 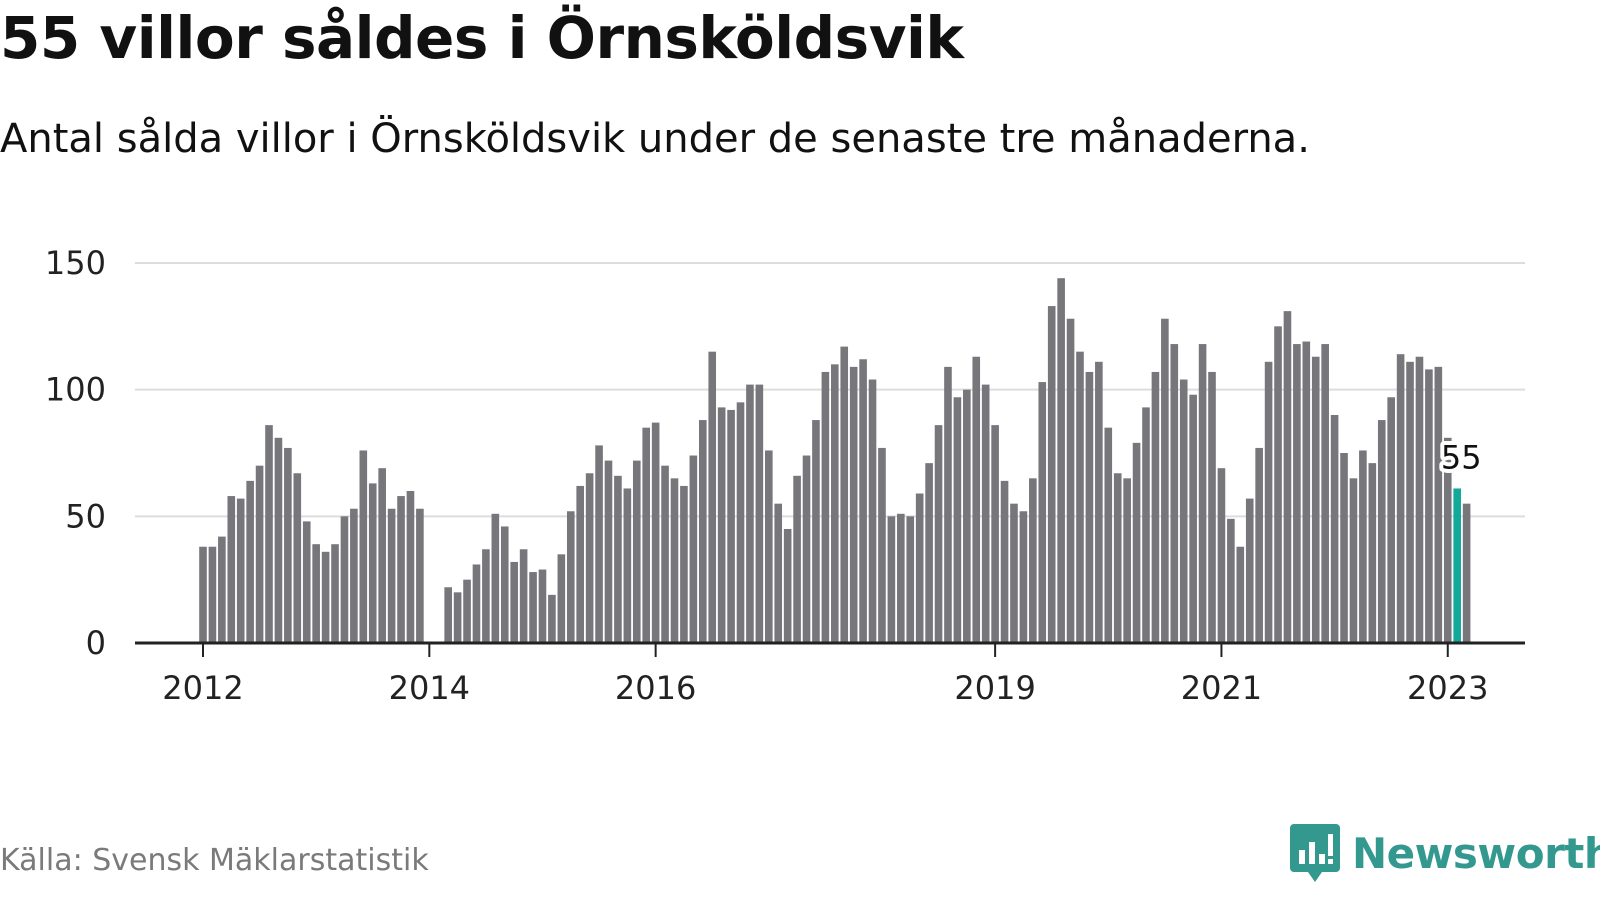 I want to click on highlight-bar, so click(x=1457, y=565).